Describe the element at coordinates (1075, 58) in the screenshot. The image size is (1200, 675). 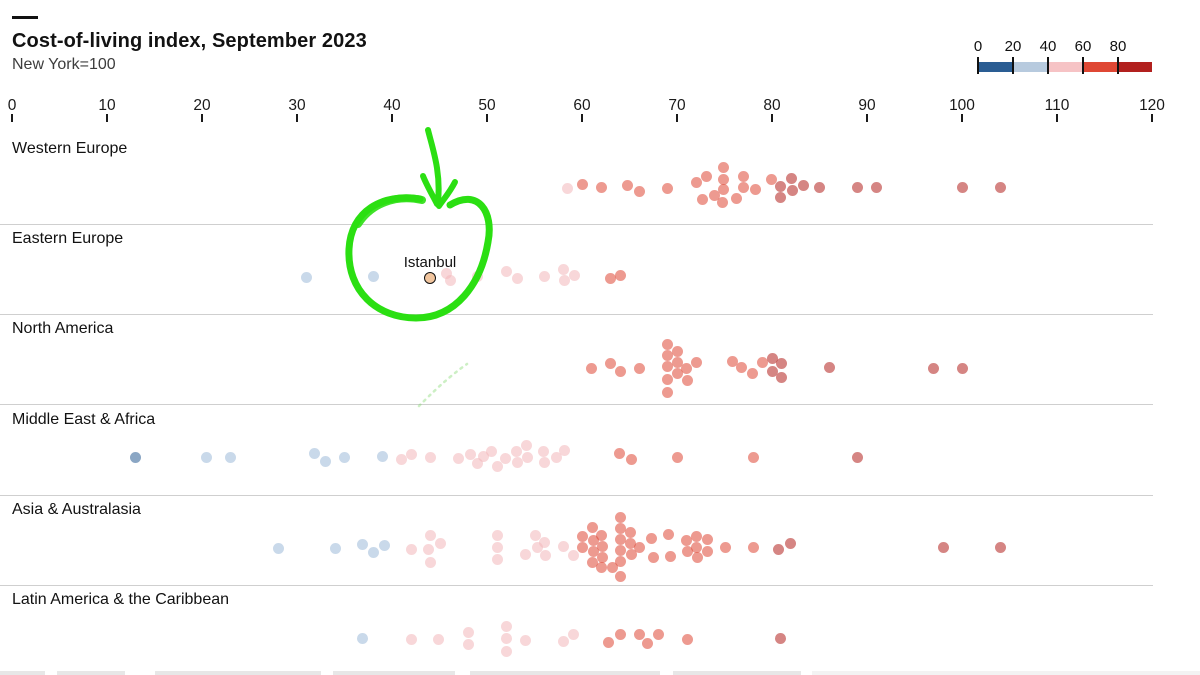
I see `color-scale-legend: 0 20 40 60 80` at that location.